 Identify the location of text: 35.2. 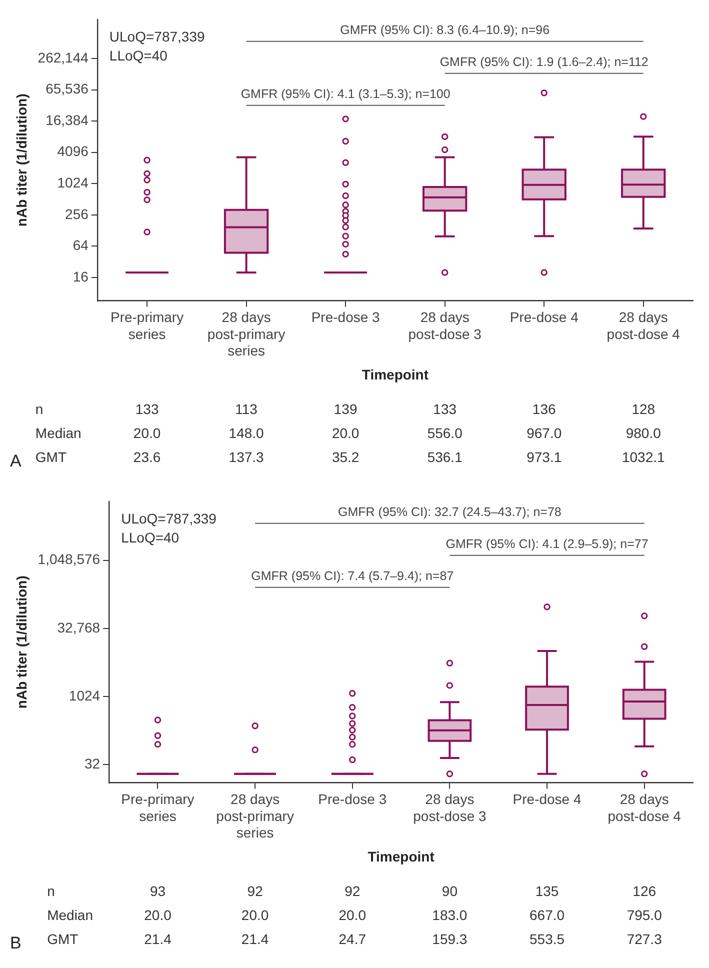
(346, 456).